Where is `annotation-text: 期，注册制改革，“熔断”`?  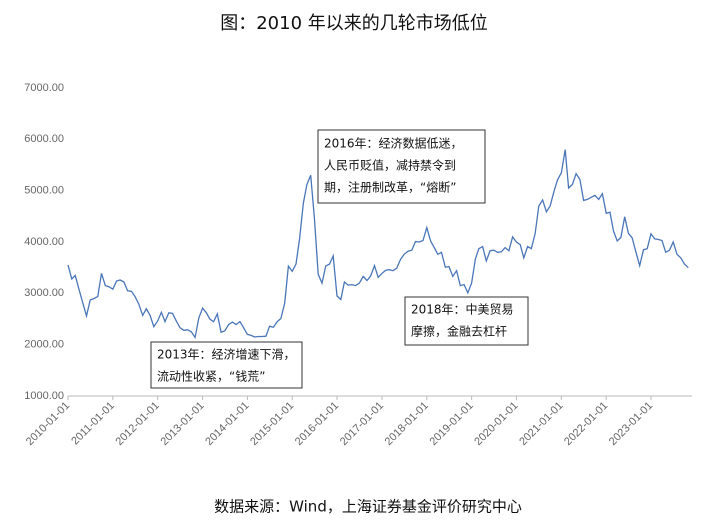 annotation-text: 期，注册制改革，“熔断” is located at coordinates (390, 187).